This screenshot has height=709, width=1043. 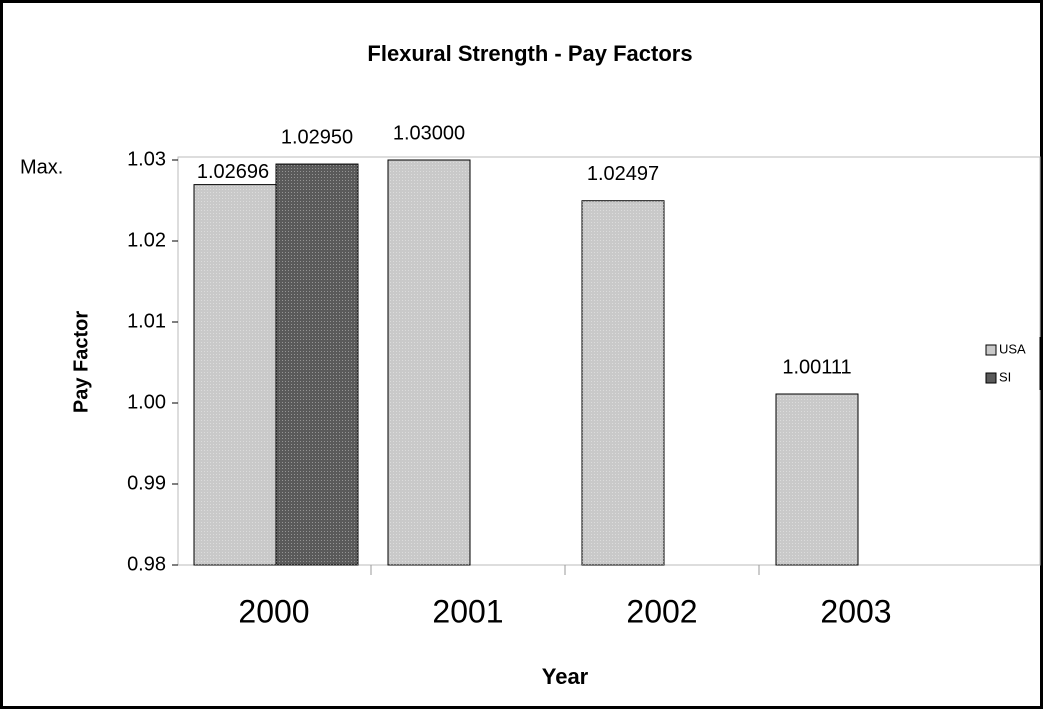 I want to click on y-tick-label: 0.98, so click(x=146, y=564).